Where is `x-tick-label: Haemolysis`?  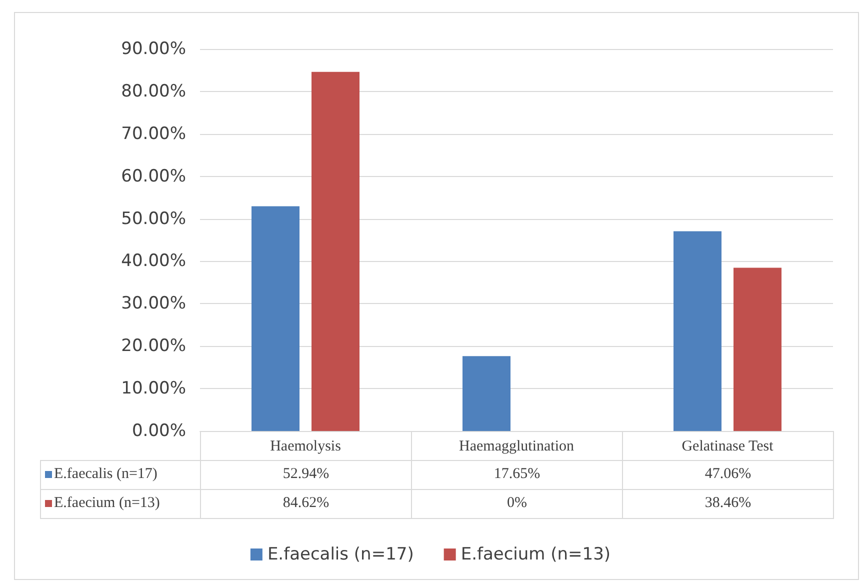
x-tick-label: Haemolysis is located at coordinates (306, 446).